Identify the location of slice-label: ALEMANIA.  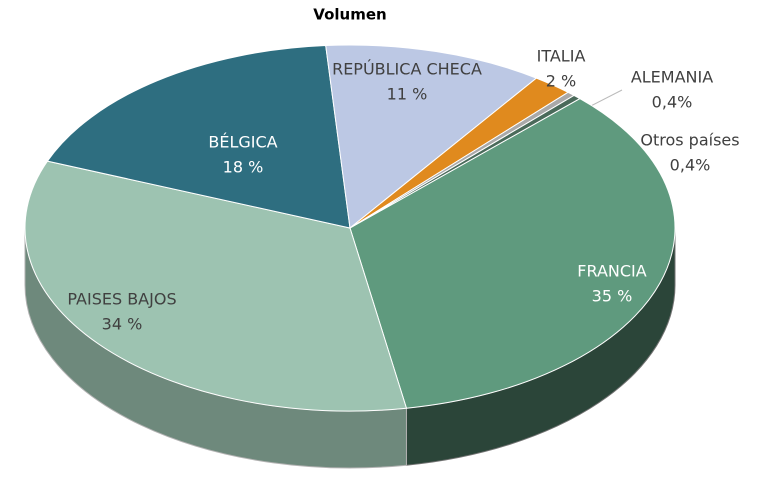
(672, 77).